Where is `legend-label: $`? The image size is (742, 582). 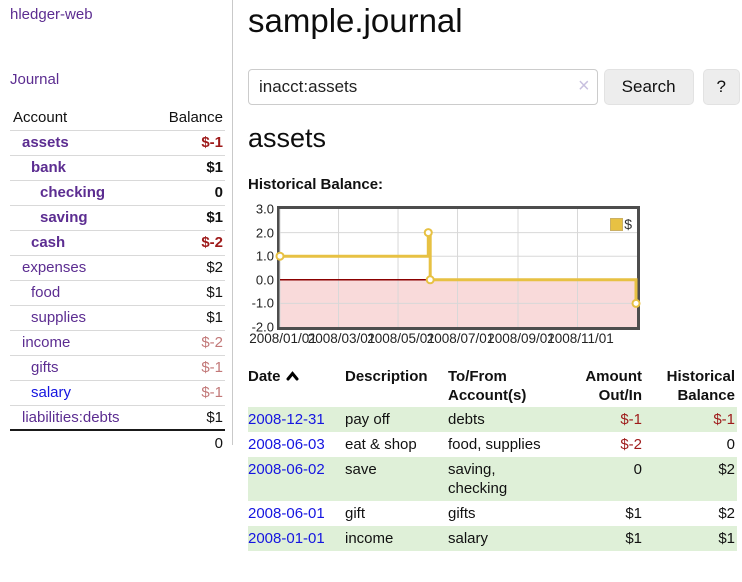
legend-label: $ is located at coordinates (628, 224).